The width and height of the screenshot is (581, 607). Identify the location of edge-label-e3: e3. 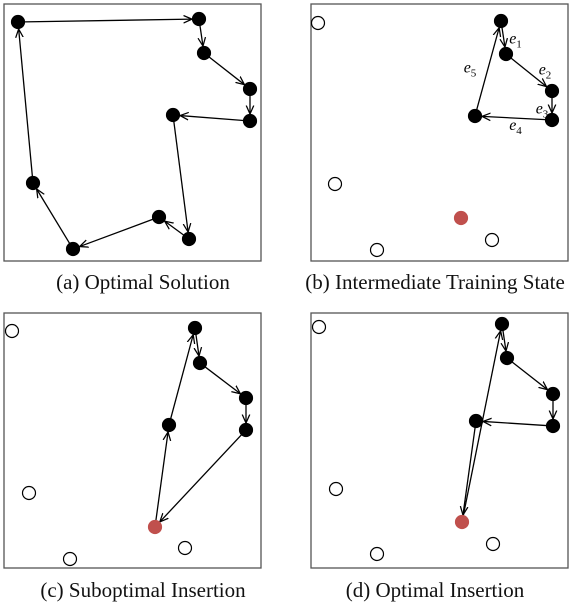
(542, 111).